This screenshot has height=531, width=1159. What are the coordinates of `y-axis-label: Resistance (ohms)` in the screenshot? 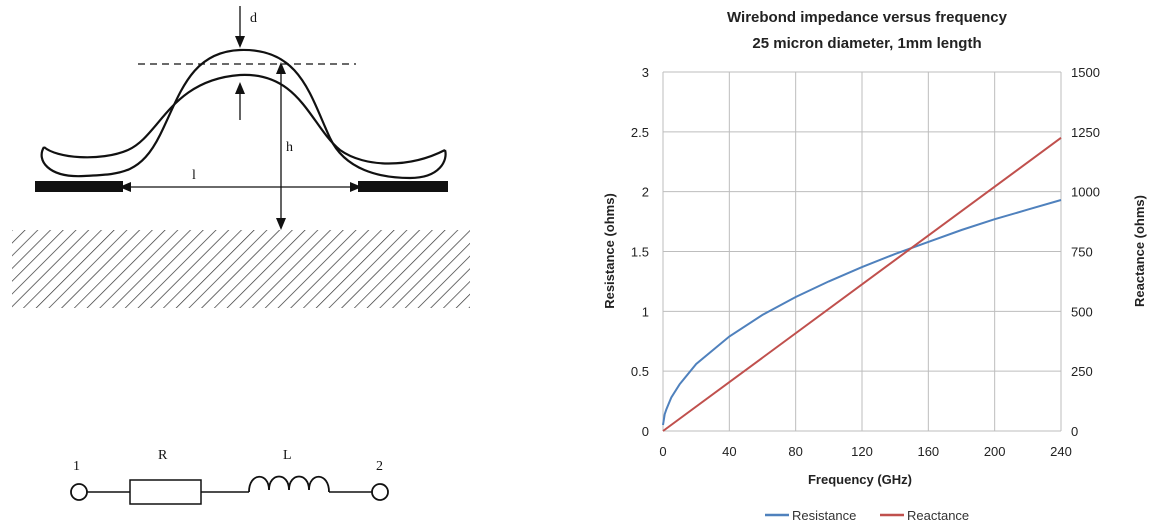 It's located at (609, 251).